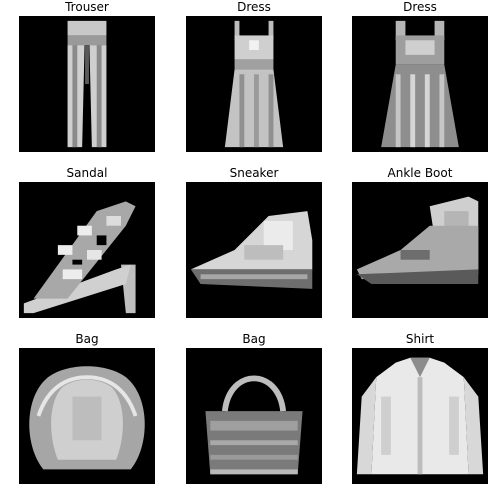  I want to click on sneaker-image, so click(254, 250).